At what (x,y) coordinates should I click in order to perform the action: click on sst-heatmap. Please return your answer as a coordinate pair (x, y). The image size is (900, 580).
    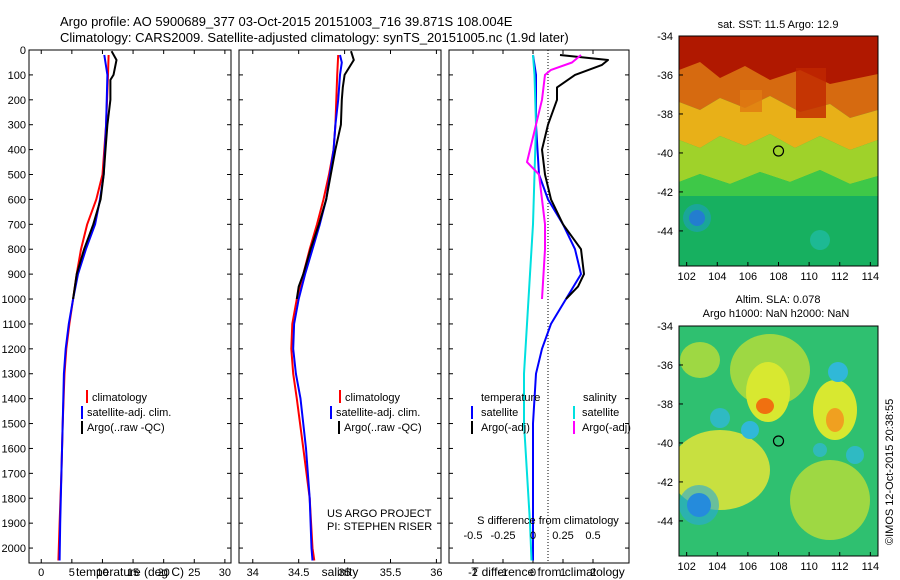
    Looking at the image, I should click on (778, 151).